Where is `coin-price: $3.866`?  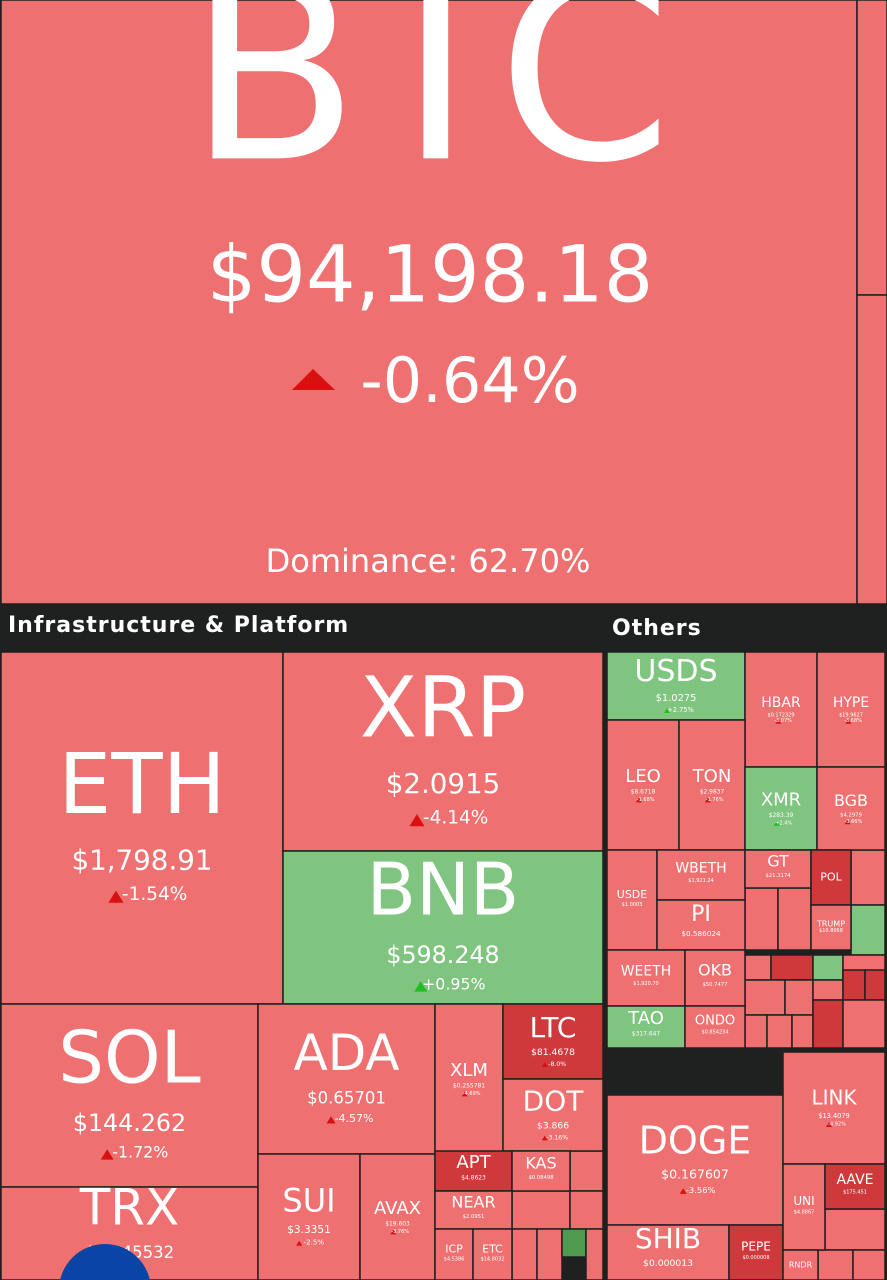 coin-price: $3.866 is located at coordinates (553, 1126).